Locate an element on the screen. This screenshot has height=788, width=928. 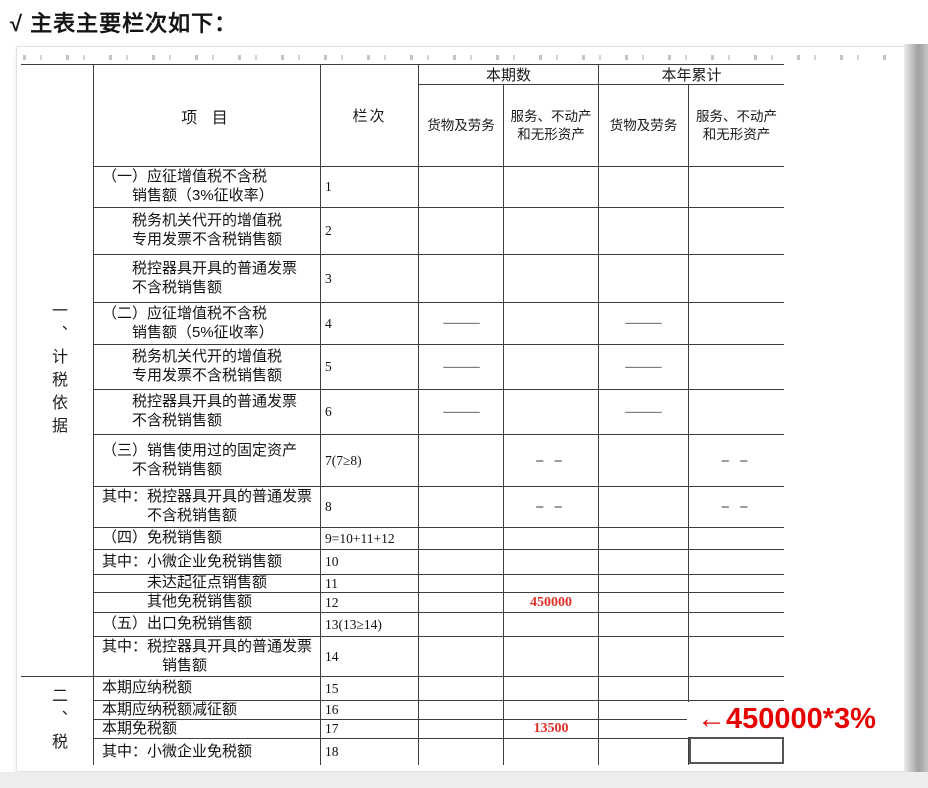
section-label-tax-calc: 二、税 is located at coordinates (57, 721).